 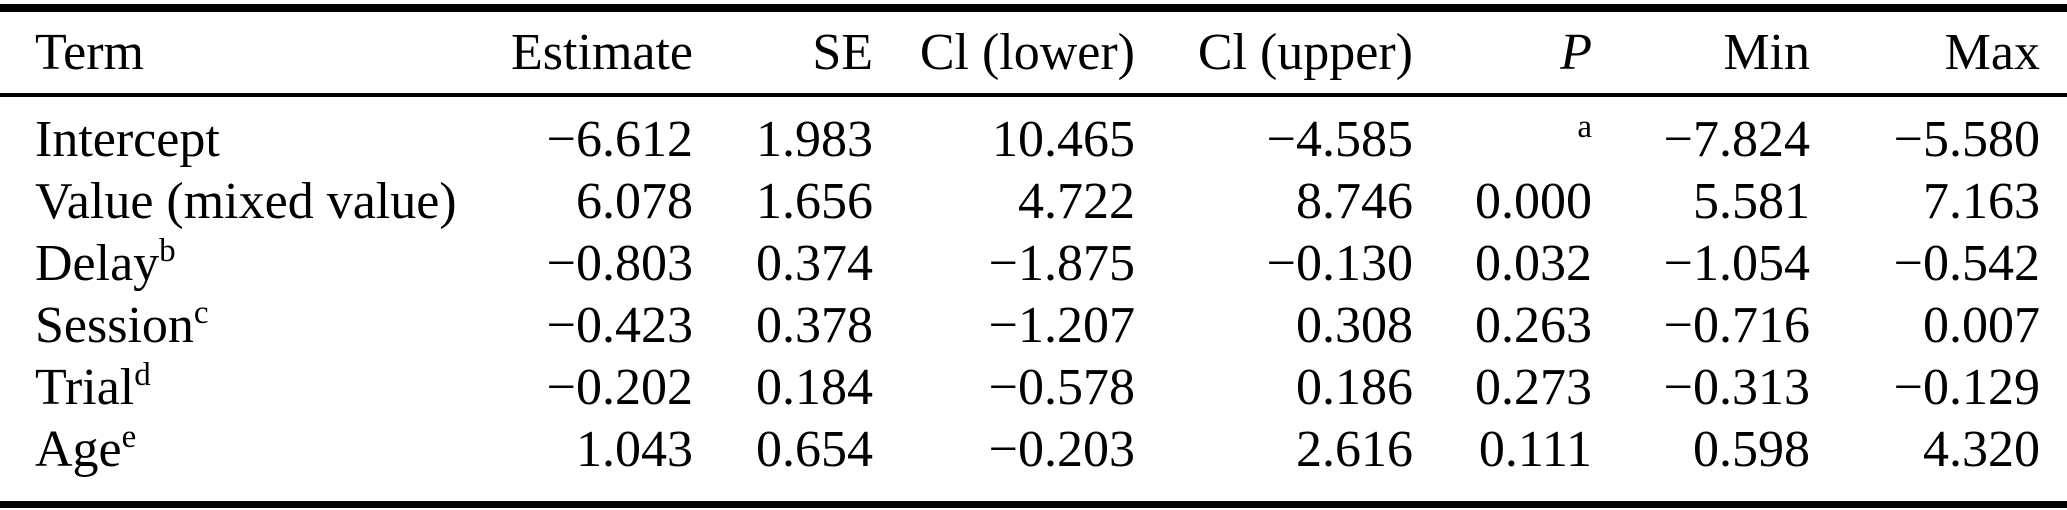 I want to click on cell-ci-lower: −1.875, so click(x=1061, y=263).